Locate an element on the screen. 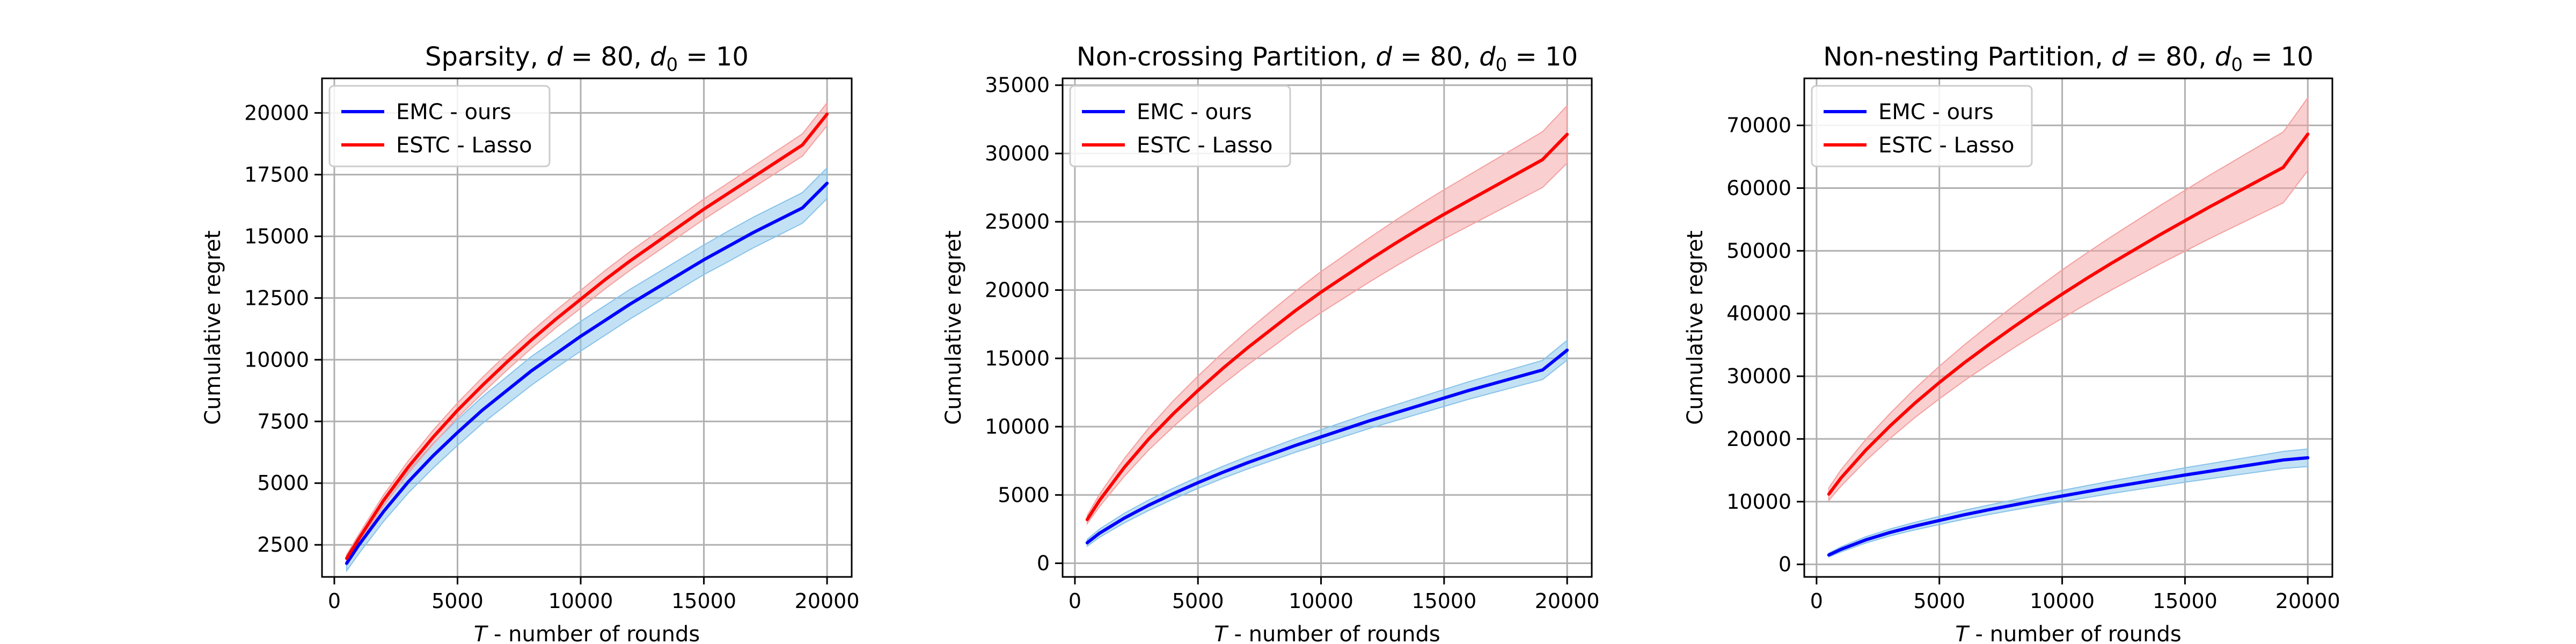  y-tick-label: 70000 is located at coordinates (1758, 125).